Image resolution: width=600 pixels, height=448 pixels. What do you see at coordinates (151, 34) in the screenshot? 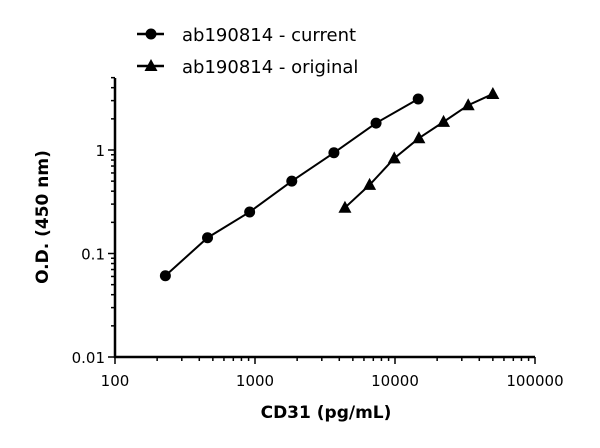
I see `circle-marker-icon` at bounding box center [151, 34].